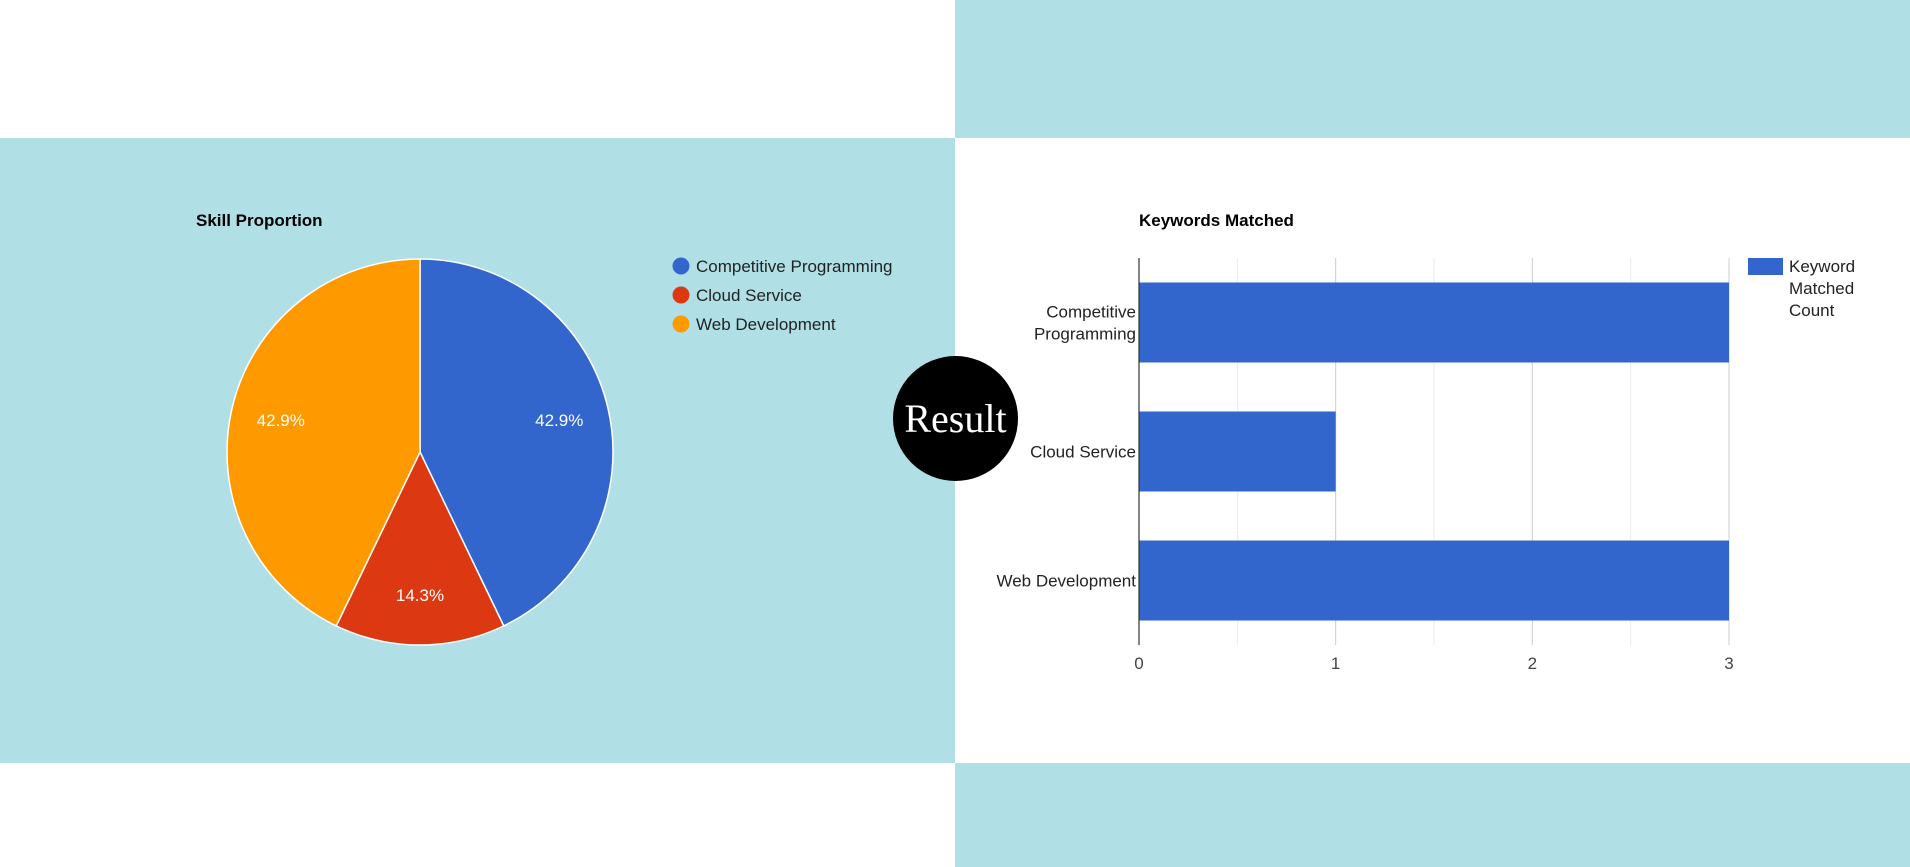  Describe the element at coordinates (1138, 663) in the screenshot. I see `bar-x-tick-label: 0` at that location.